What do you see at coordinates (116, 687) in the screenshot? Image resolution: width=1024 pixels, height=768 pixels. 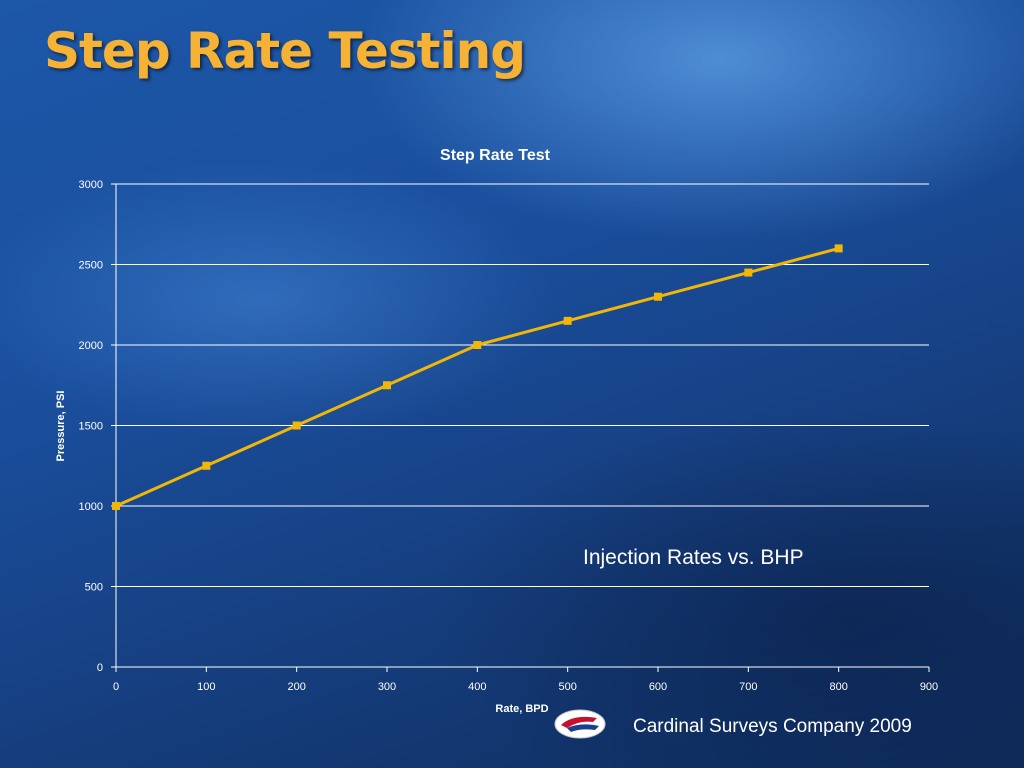 I see `x-tick-label-0: 0` at bounding box center [116, 687].